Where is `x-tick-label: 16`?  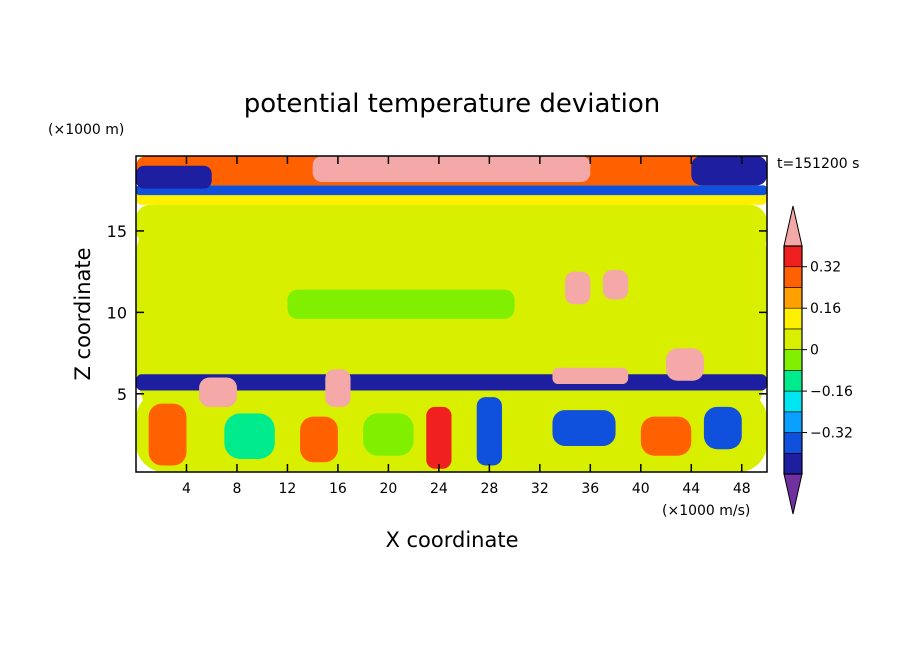
x-tick-label: 16 is located at coordinates (338, 489).